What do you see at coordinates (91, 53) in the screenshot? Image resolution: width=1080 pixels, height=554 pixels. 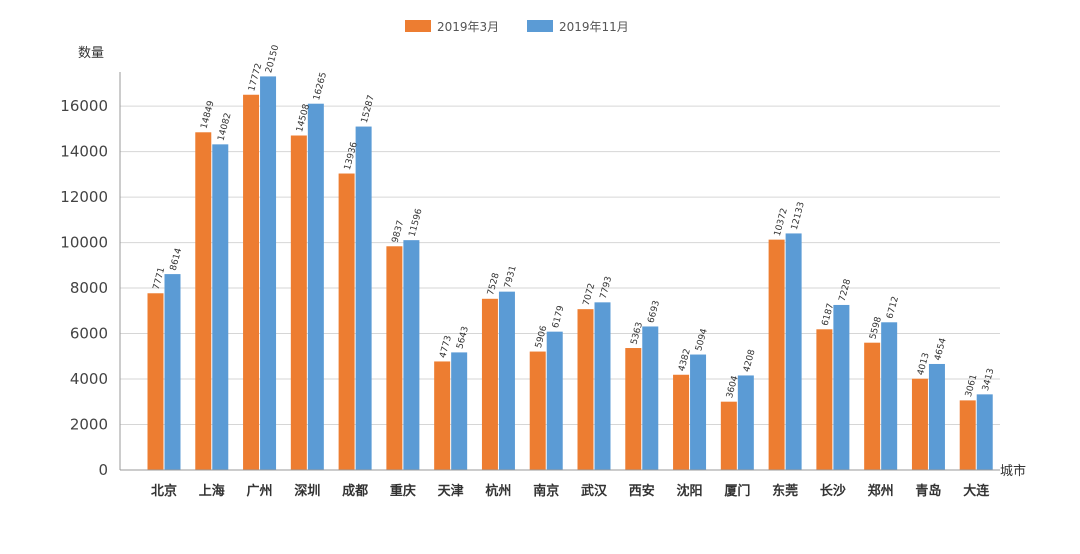 I see `y-axis-label: 数量` at bounding box center [91, 53].